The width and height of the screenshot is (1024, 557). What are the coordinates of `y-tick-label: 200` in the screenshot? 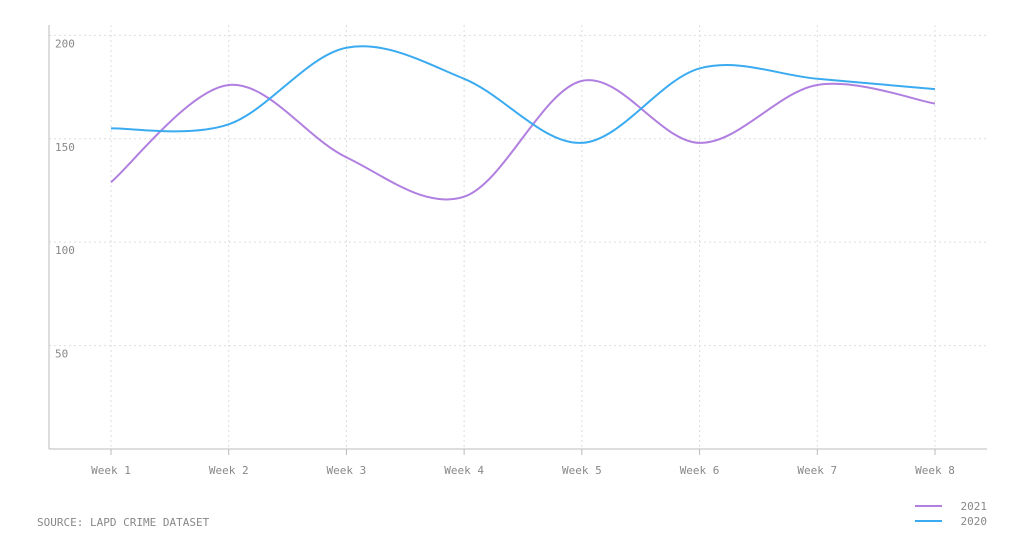 It's located at (65, 43).